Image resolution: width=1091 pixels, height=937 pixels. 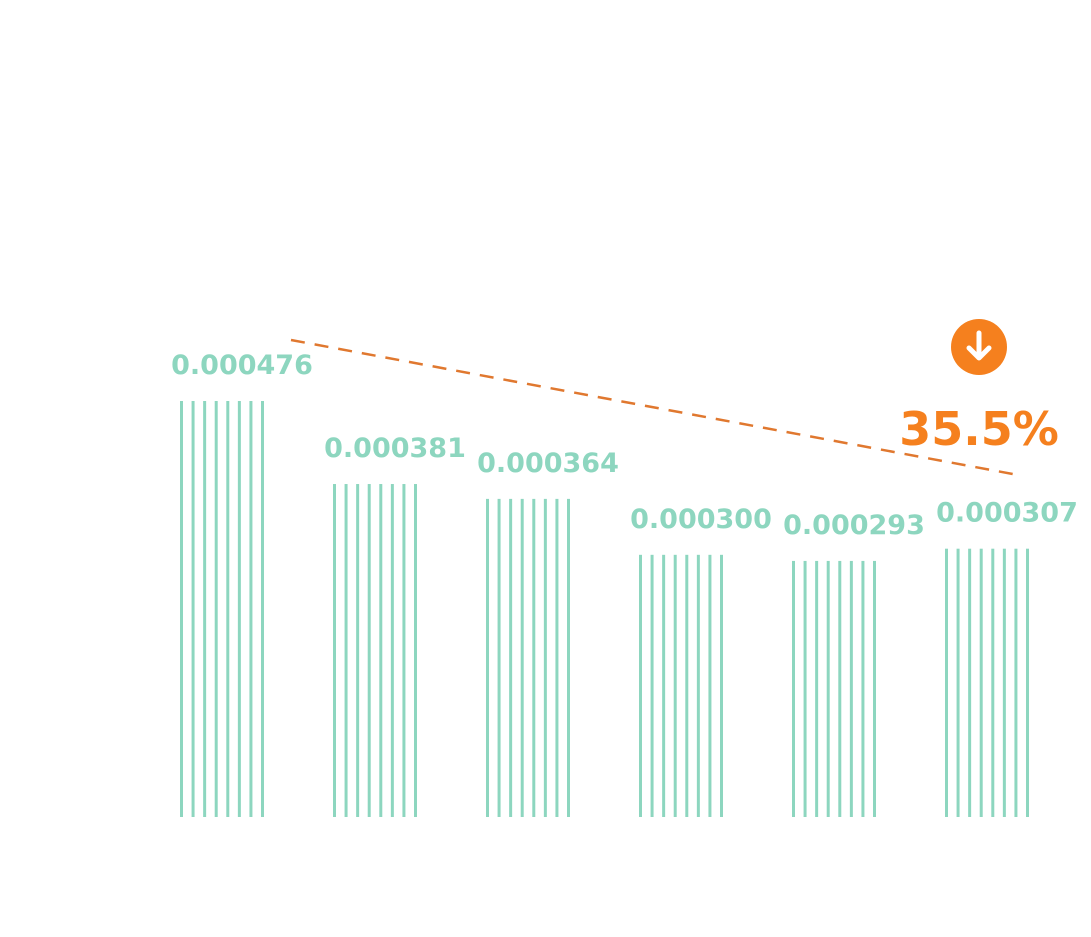 What do you see at coordinates (654, 407) in the screenshot?
I see `trend-line` at bounding box center [654, 407].